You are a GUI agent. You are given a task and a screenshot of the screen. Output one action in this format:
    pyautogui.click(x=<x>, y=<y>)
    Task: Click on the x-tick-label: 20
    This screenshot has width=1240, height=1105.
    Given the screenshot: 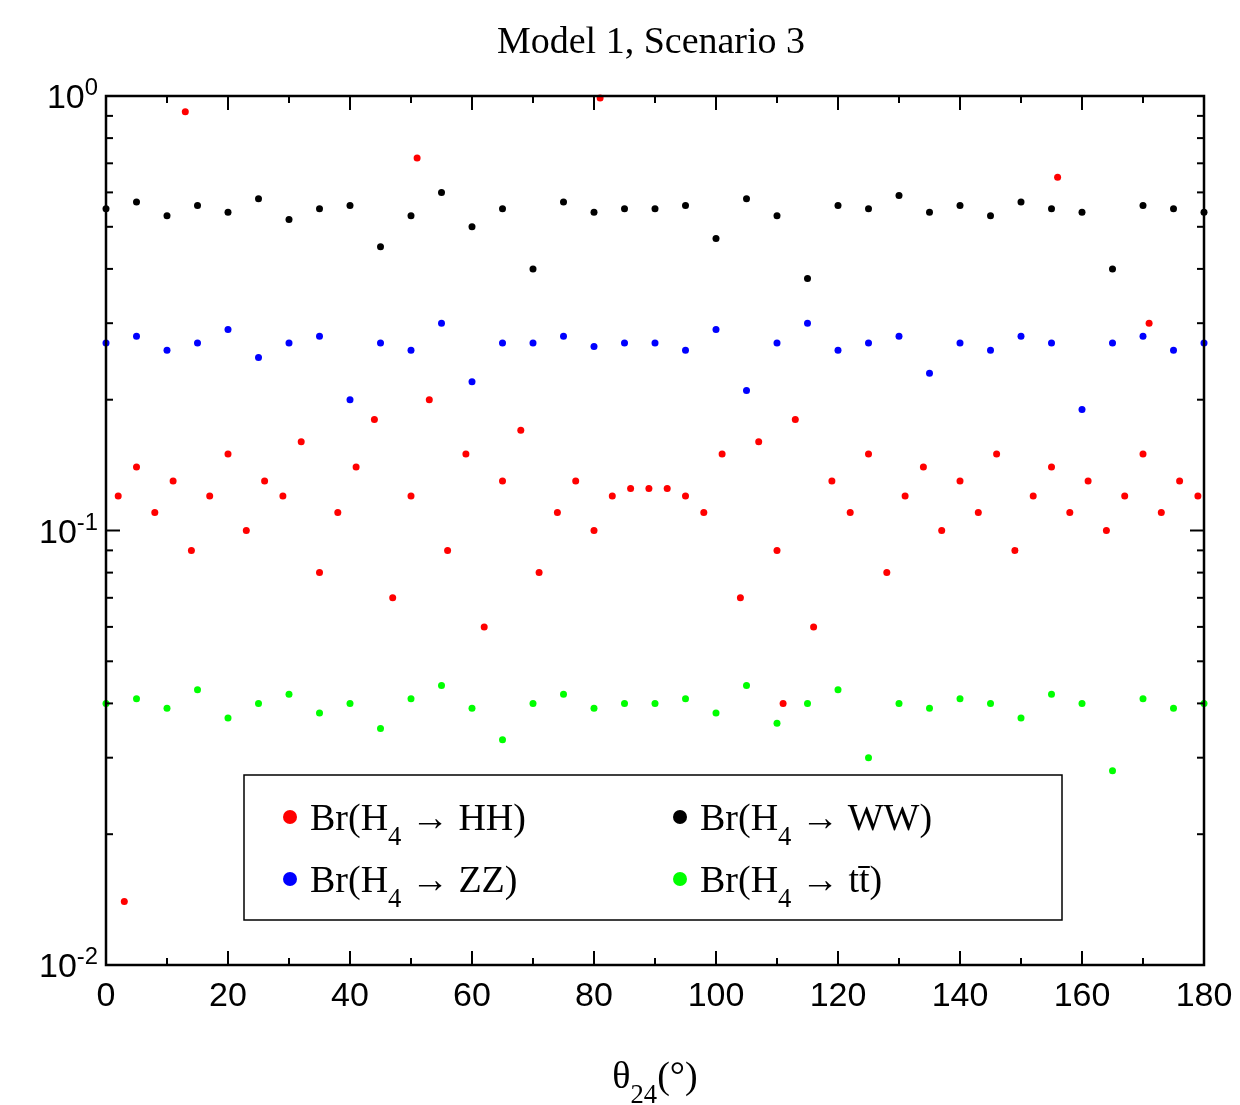 What is the action you would take?
    pyautogui.click(x=228, y=994)
    